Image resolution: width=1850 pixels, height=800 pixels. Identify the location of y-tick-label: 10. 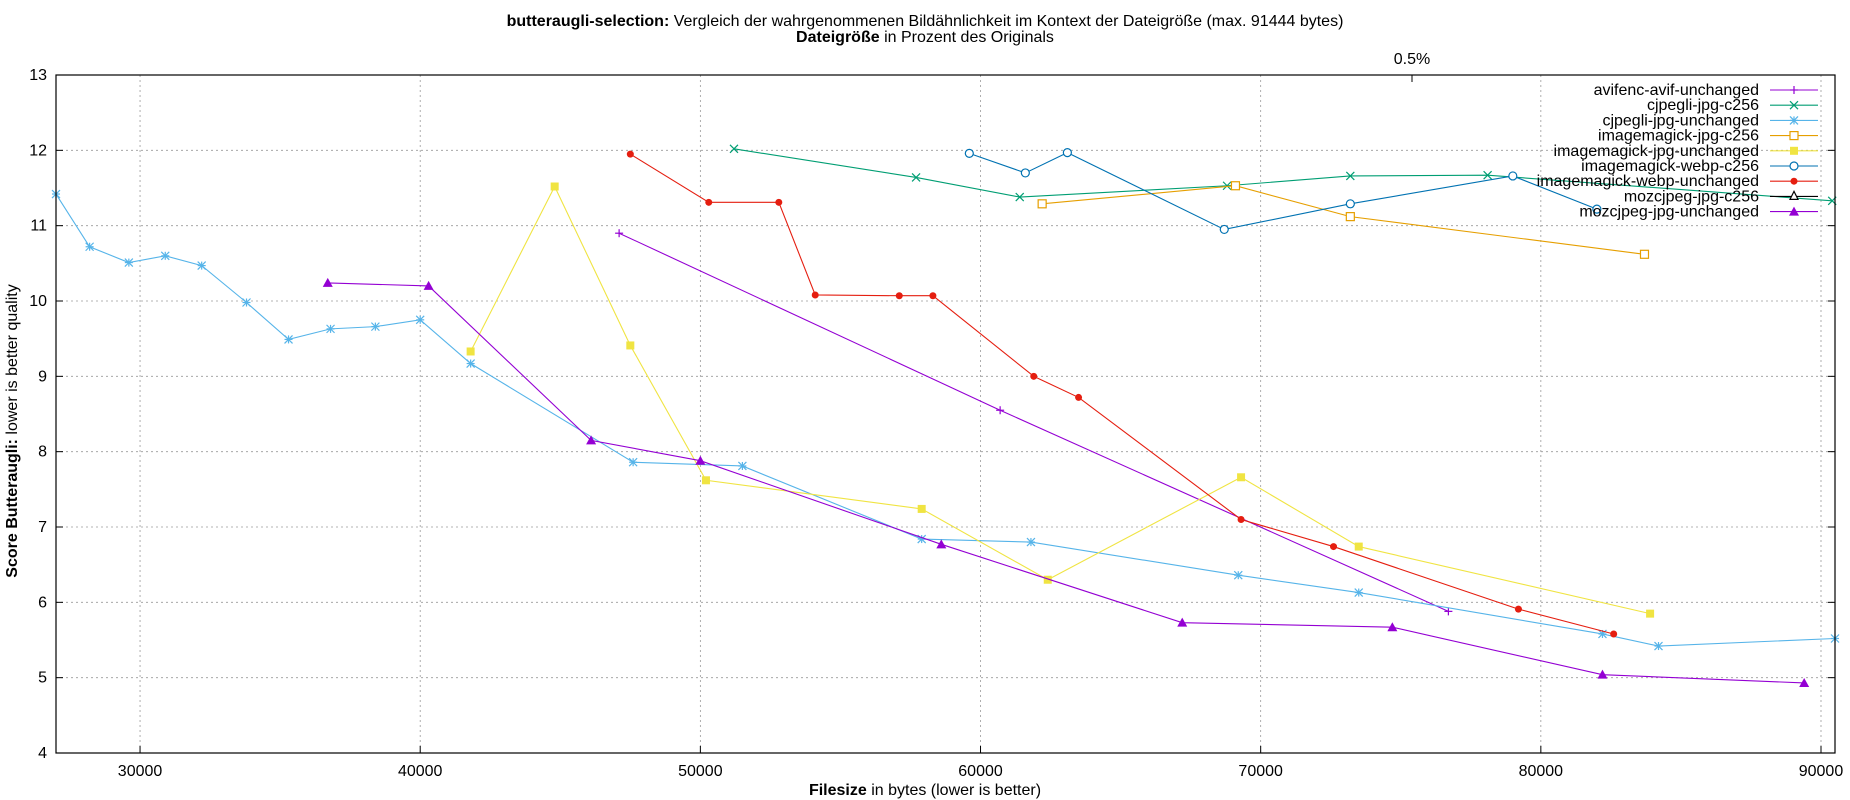
(38, 301).